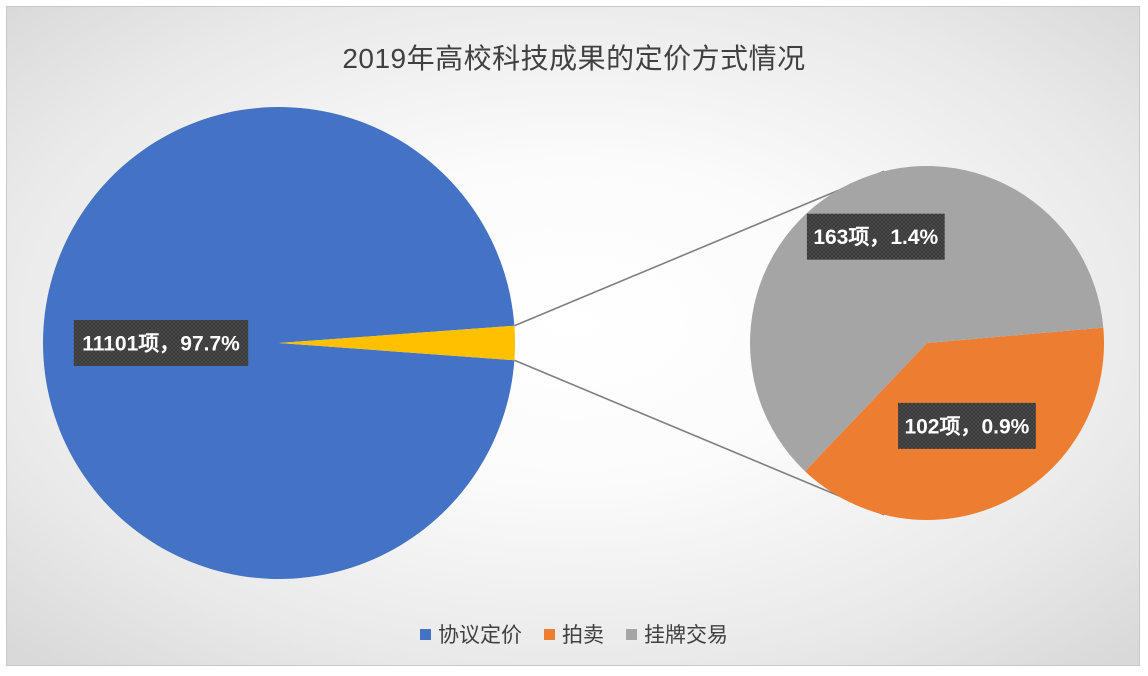  What do you see at coordinates (699, 437) in the screenshot?
I see `connector-line-bottom` at bounding box center [699, 437].